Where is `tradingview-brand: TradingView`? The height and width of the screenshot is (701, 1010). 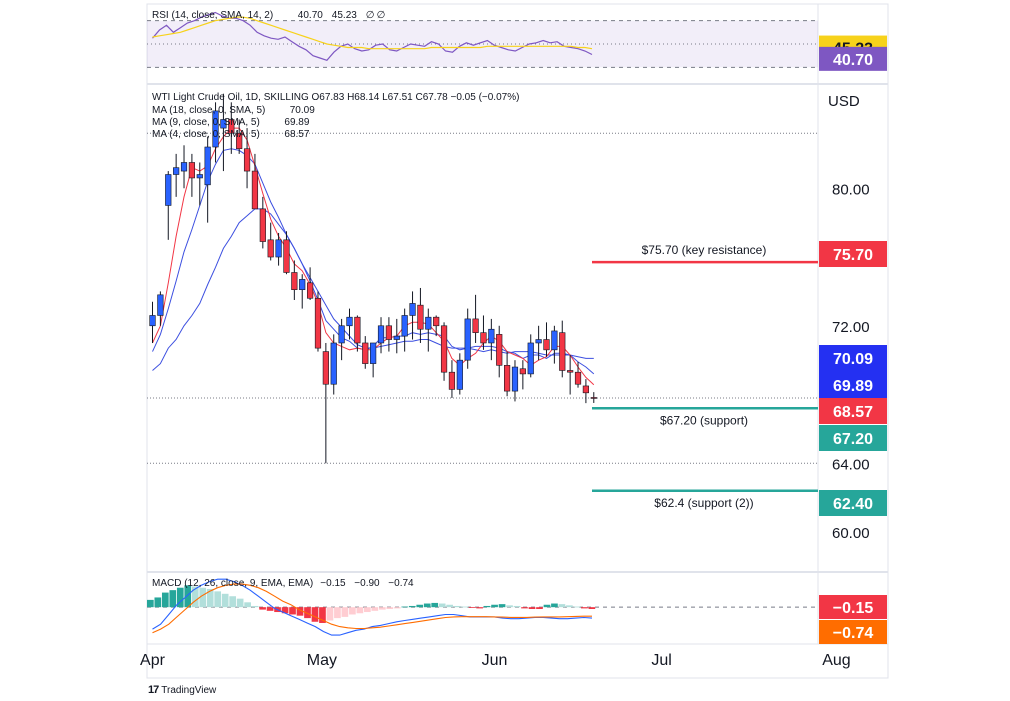 tradingview-brand: TradingView is located at coordinates (189, 690).